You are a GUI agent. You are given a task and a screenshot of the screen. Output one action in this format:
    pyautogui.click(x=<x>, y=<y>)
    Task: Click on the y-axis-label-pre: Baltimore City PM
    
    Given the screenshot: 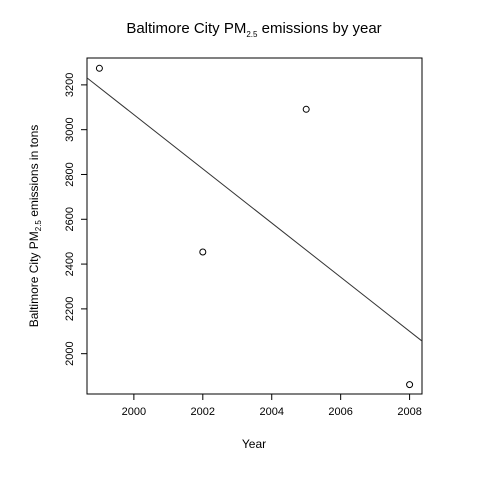 What is the action you would take?
    pyautogui.click(x=34, y=279)
    